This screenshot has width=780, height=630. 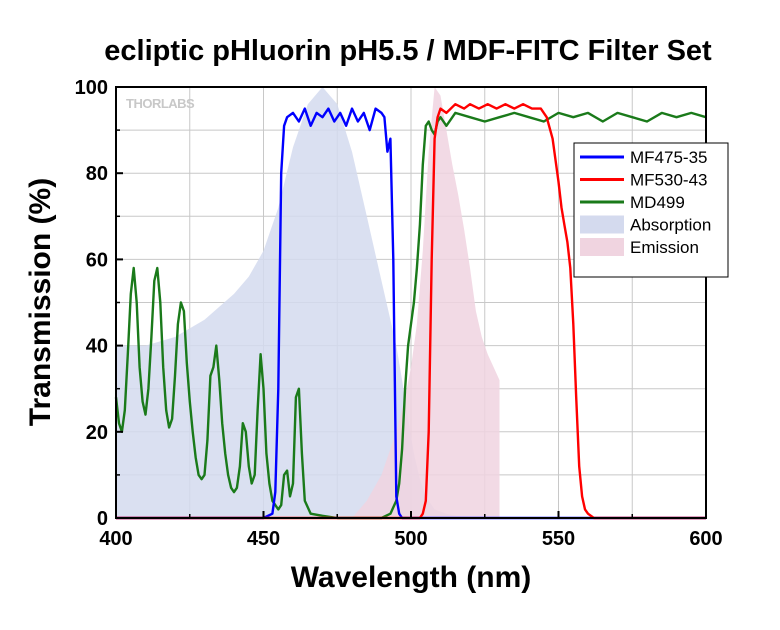 What do you see at coordinates (426, 302) in the screenshot?
I see `area-emission` at bounding box center [426, 302].